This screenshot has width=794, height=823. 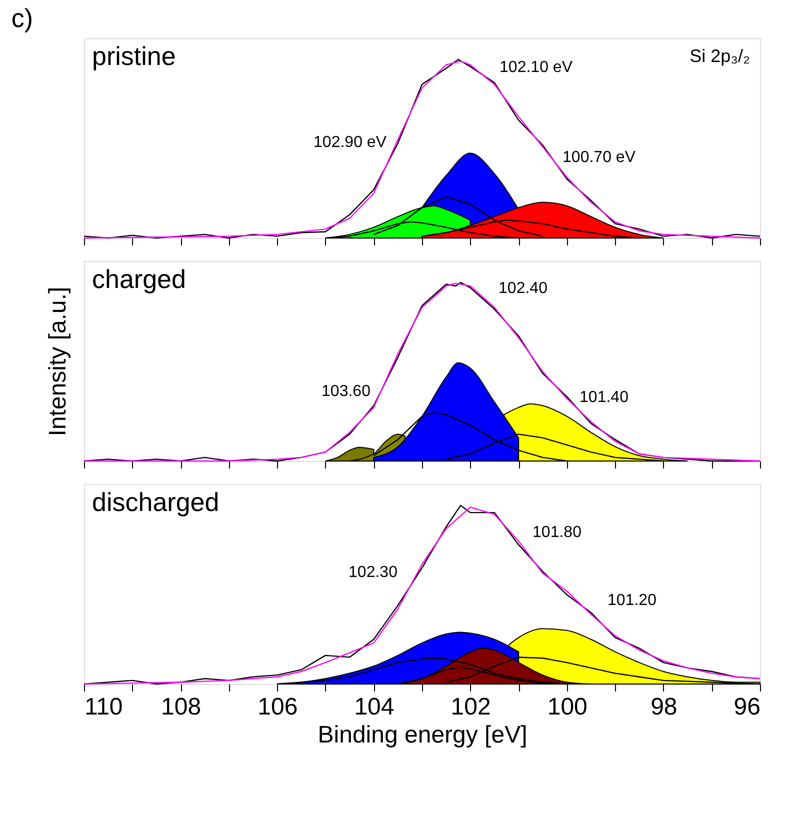 What do you see at coordinates (567, 707) in the screenshot?
I see `x-tick-label: 100` at bounding box center [567, 707].